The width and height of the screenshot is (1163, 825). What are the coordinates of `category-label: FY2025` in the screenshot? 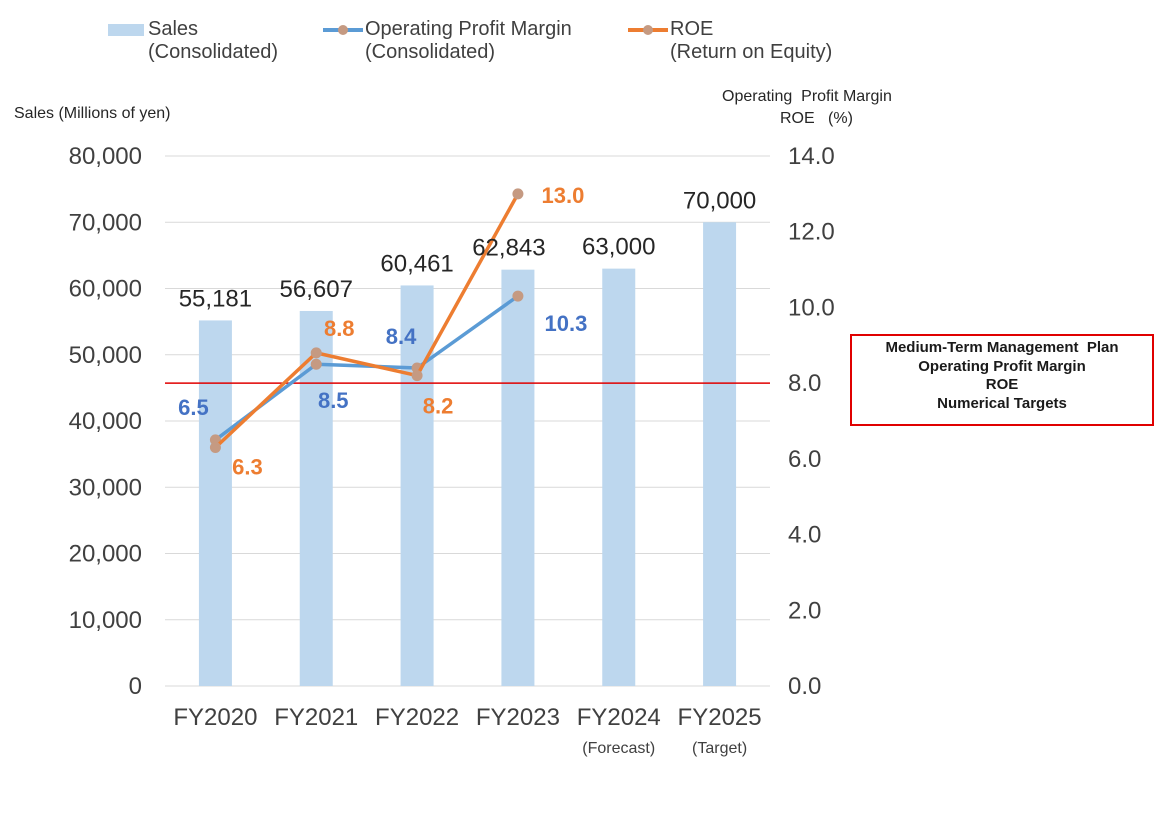 It's located at (720, 717).